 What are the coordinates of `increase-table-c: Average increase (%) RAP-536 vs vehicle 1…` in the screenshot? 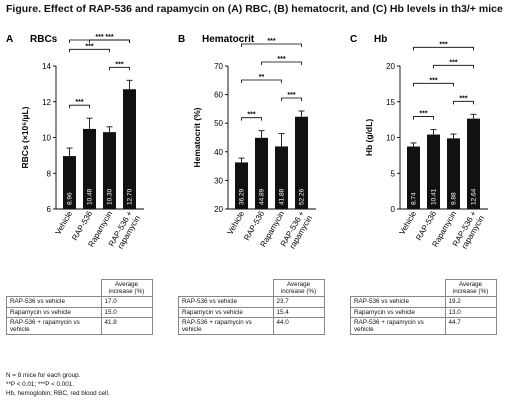 It's located at (423, 307).